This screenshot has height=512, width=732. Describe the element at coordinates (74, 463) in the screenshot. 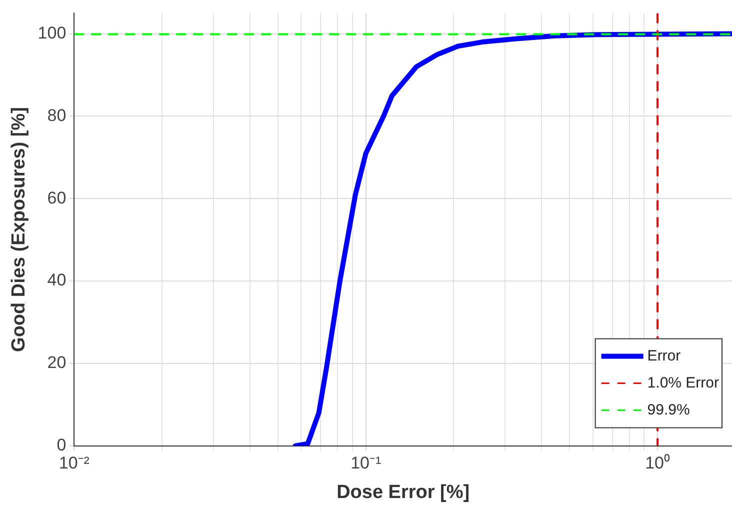

I see `x-tick-label: 10⁻²` at that location.